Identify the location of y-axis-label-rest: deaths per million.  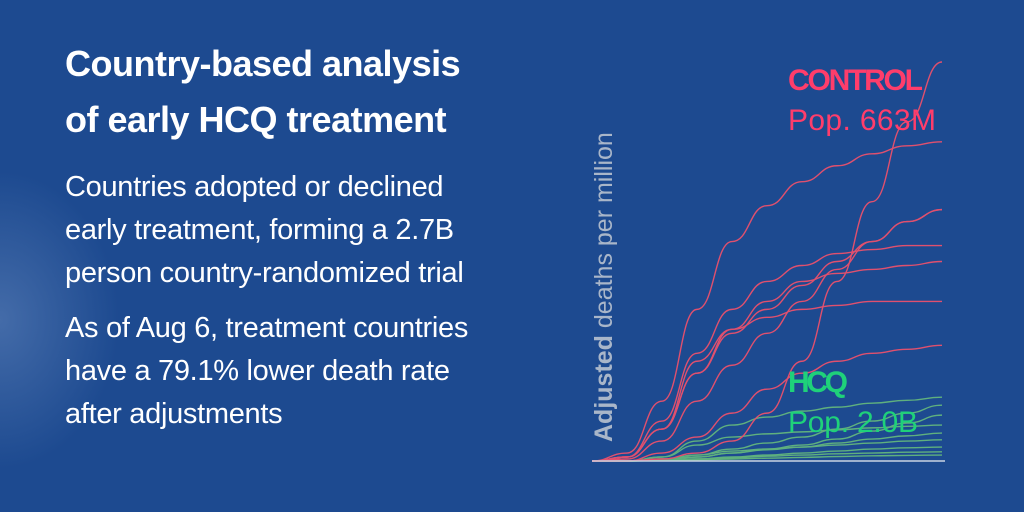
(604, 233).